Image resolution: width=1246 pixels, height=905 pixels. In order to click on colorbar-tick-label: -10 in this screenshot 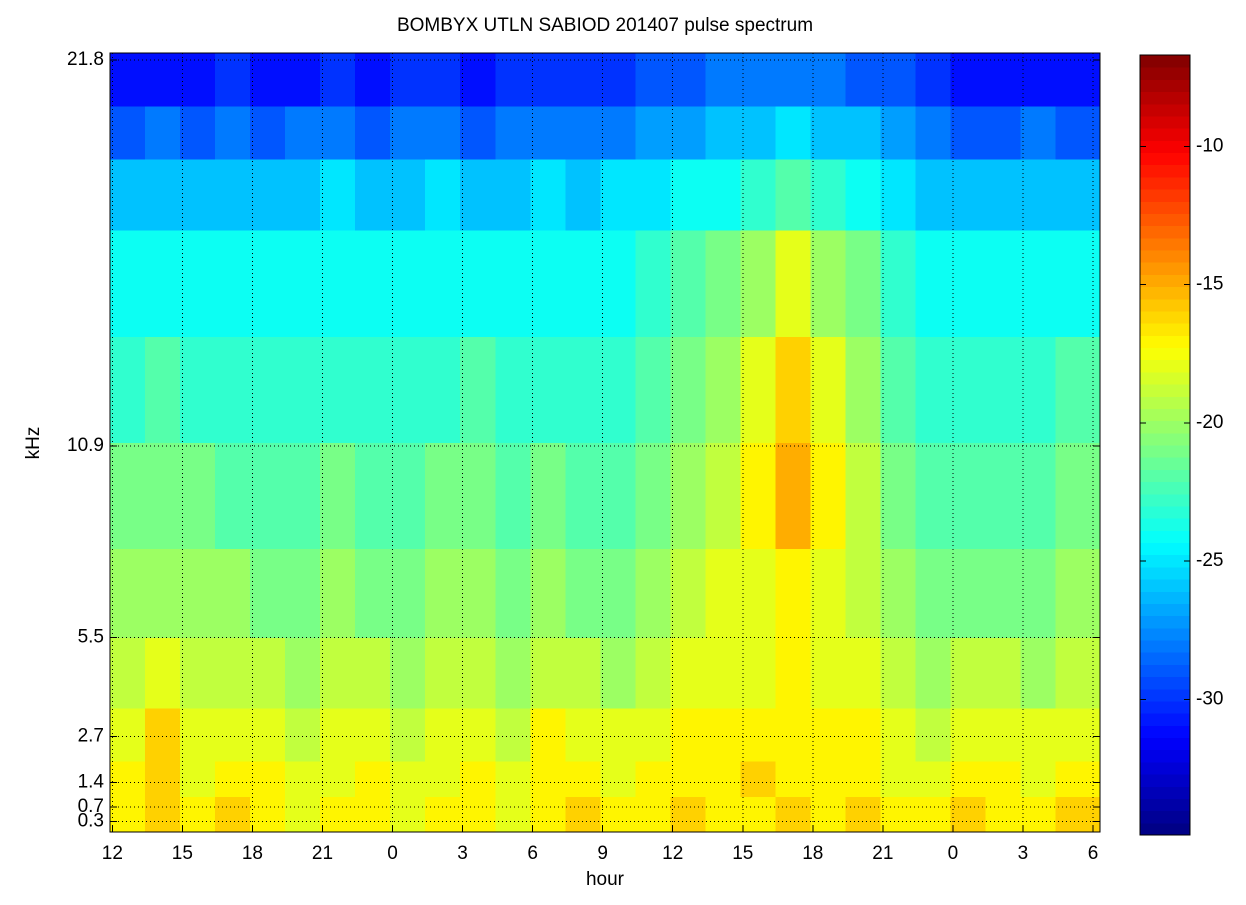, I will do `click(1209, 145)`.